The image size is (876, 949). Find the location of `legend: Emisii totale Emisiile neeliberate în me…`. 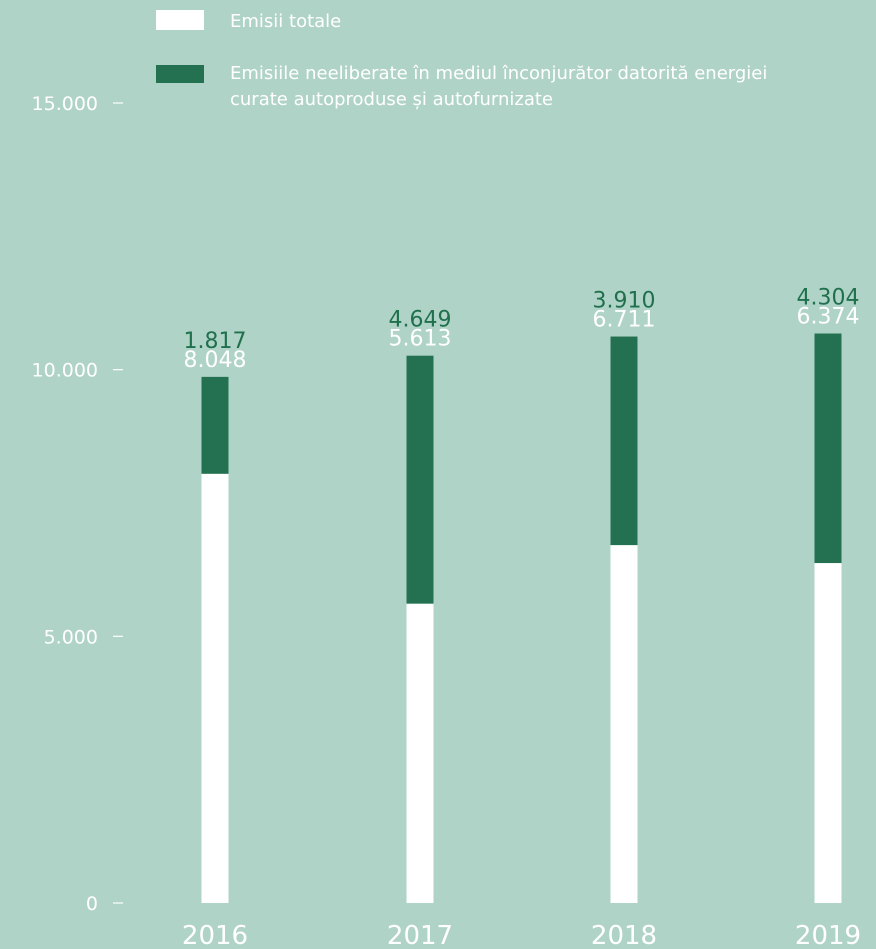

legend: Emisii totale Emisiile neeliberate în me… is located at coordinates (461, 60).